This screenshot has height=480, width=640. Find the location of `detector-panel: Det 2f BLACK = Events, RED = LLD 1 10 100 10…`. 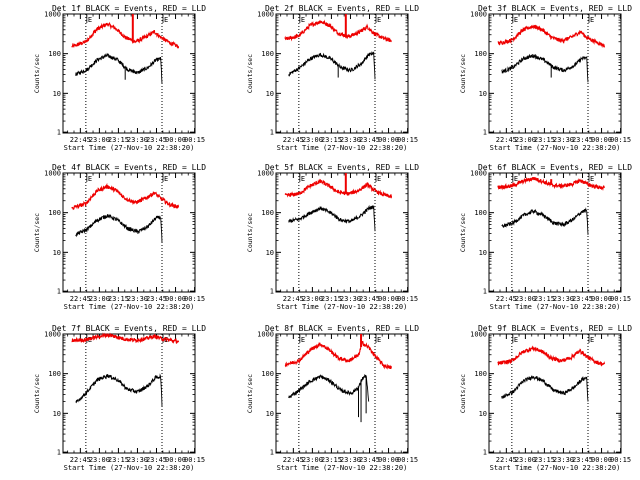

detector-panel: Det 2f BLACK = Events, RED = LLD 1 10 100 10… is located at coordinates (332, 78).